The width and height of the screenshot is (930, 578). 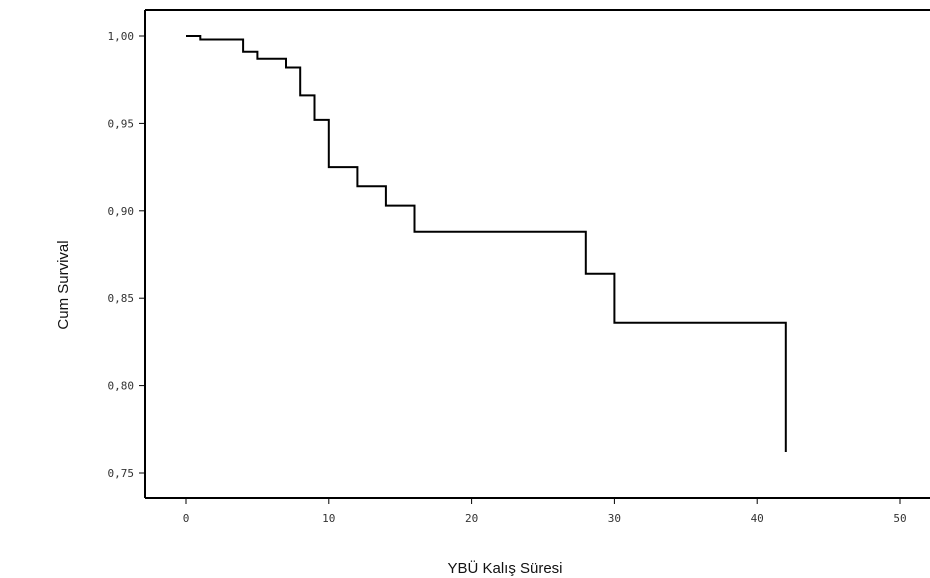 What do you see at coordinates (757, 518) in the screenshot?
I see `x-tick-label: 40` at bounding box center [757, 518].